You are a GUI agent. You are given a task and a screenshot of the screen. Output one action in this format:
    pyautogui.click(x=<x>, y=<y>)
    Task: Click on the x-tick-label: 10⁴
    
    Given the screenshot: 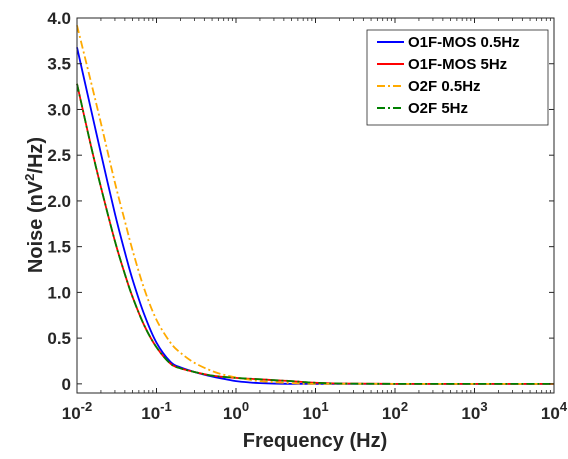 What is the action you would take?
    pyautogui.click(x=554, y=411)
    